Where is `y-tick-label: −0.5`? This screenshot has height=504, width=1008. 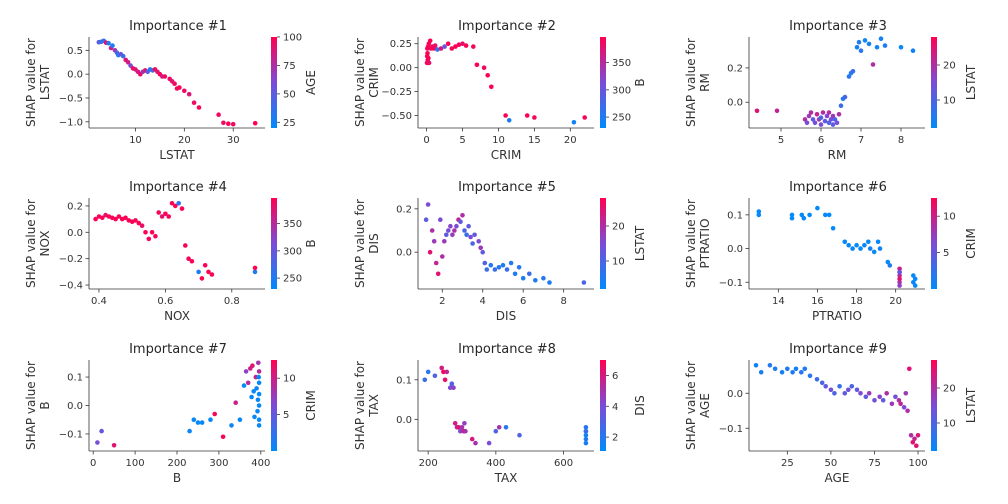 y-tick-label: −0.5 is located at coordinates (71, 98).